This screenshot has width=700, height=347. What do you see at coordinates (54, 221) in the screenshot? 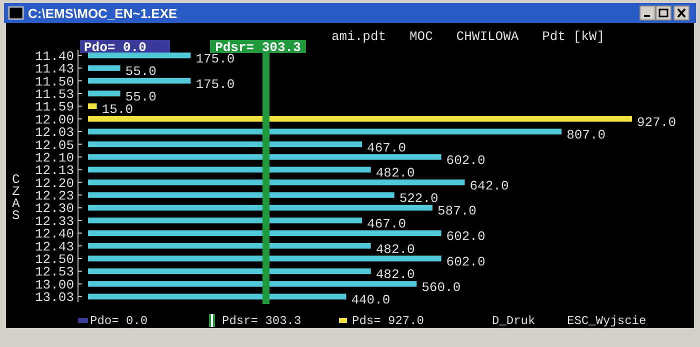
I see `y-tick-label: 12.33` at bounding box center [54, 221].